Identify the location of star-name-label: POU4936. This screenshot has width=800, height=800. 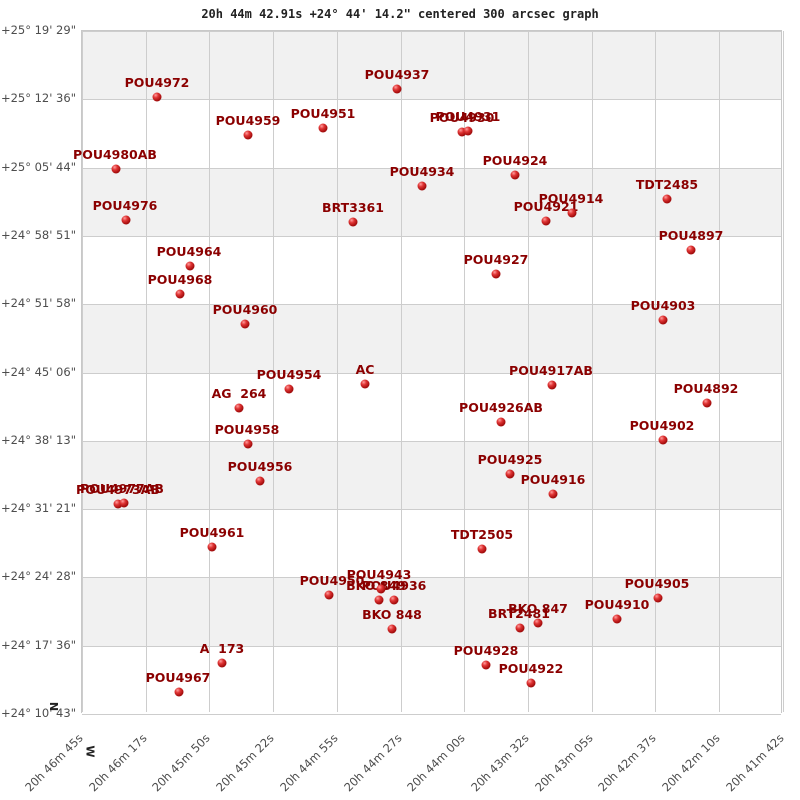
(394, 585).